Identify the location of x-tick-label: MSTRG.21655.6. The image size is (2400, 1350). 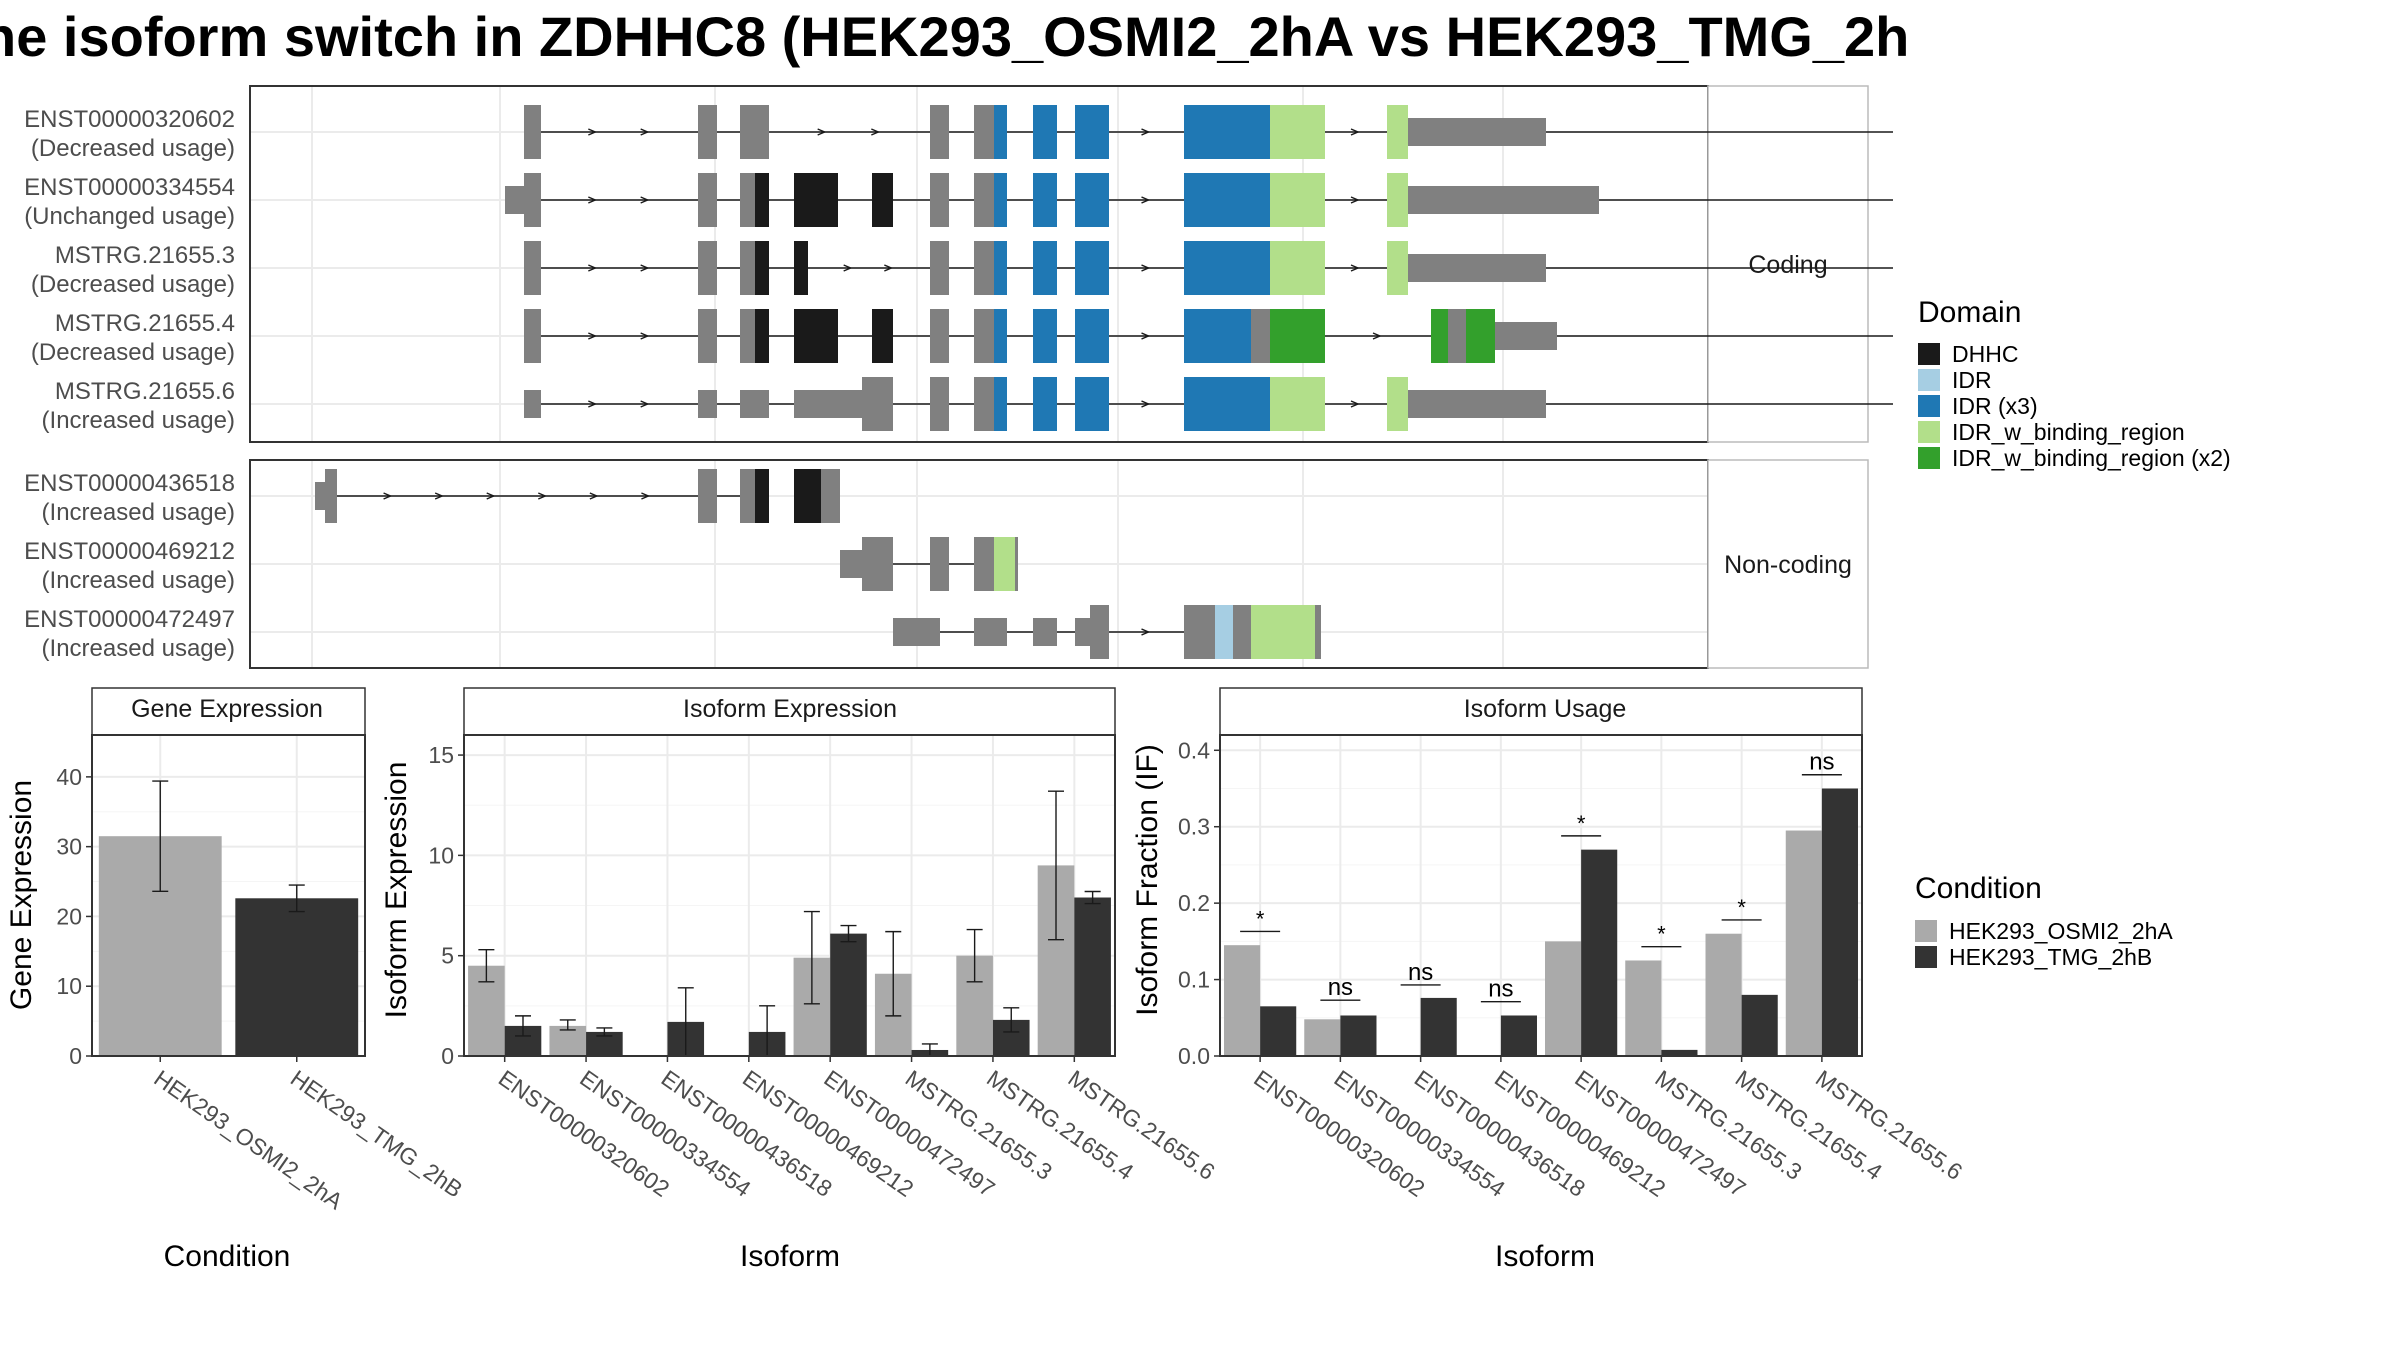
(1141, 1125).